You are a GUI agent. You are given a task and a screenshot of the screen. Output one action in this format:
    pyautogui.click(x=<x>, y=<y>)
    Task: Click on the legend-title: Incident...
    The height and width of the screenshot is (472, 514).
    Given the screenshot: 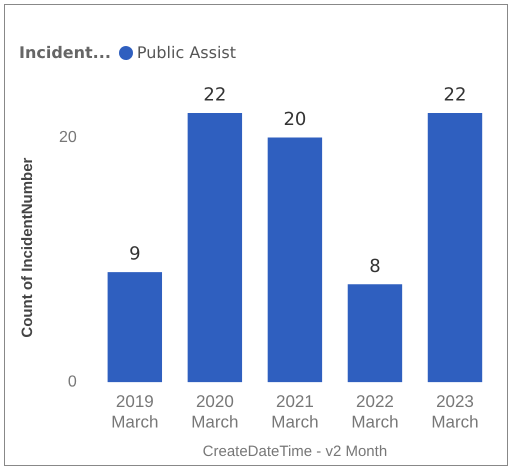 What is the action you would take?
    pyautogui.click(x=65, y=52)
    